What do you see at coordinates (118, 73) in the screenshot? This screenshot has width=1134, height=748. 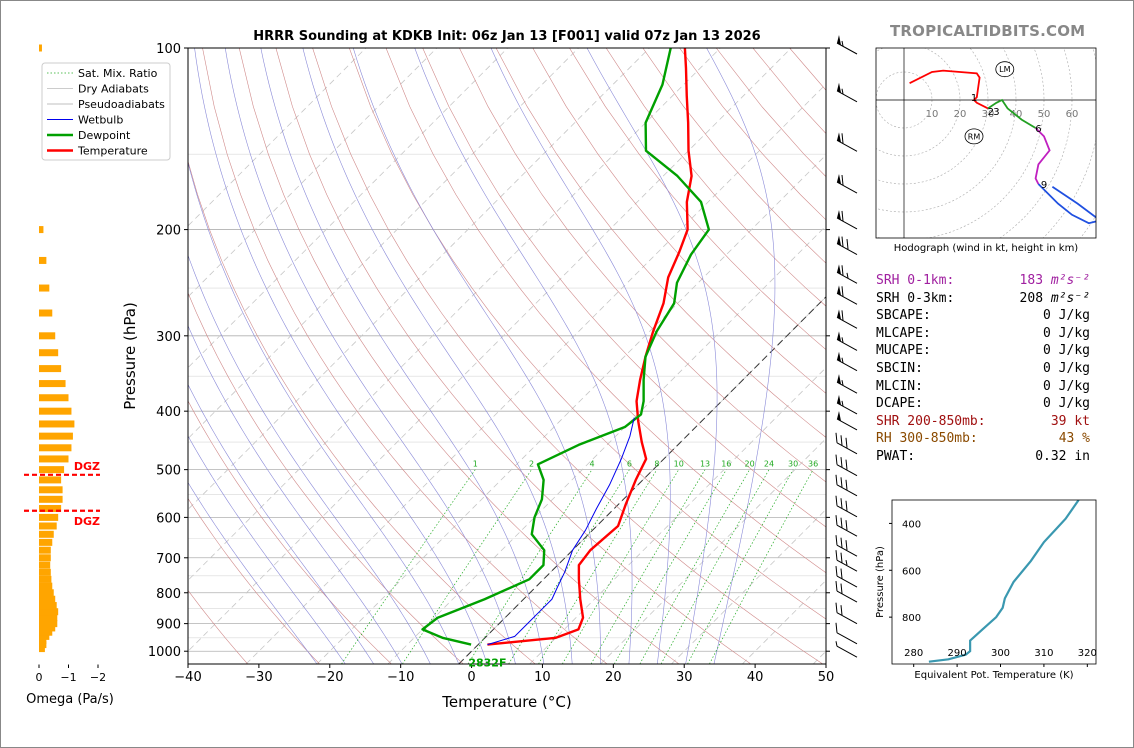 I see `legend-label: Sat. Mix. Ratio` at bounding box center [118, 73].